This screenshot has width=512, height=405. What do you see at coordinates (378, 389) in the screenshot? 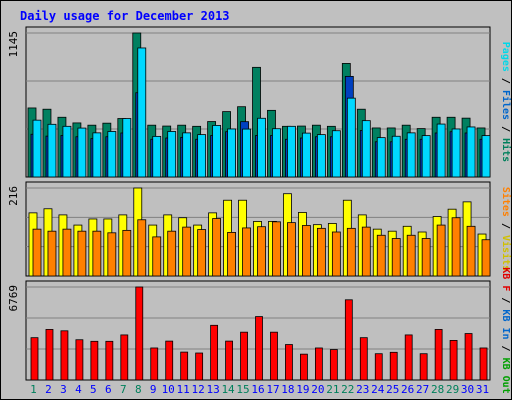
I see `x-tick-label-day-24: 24` at bounding box center [378, 389].